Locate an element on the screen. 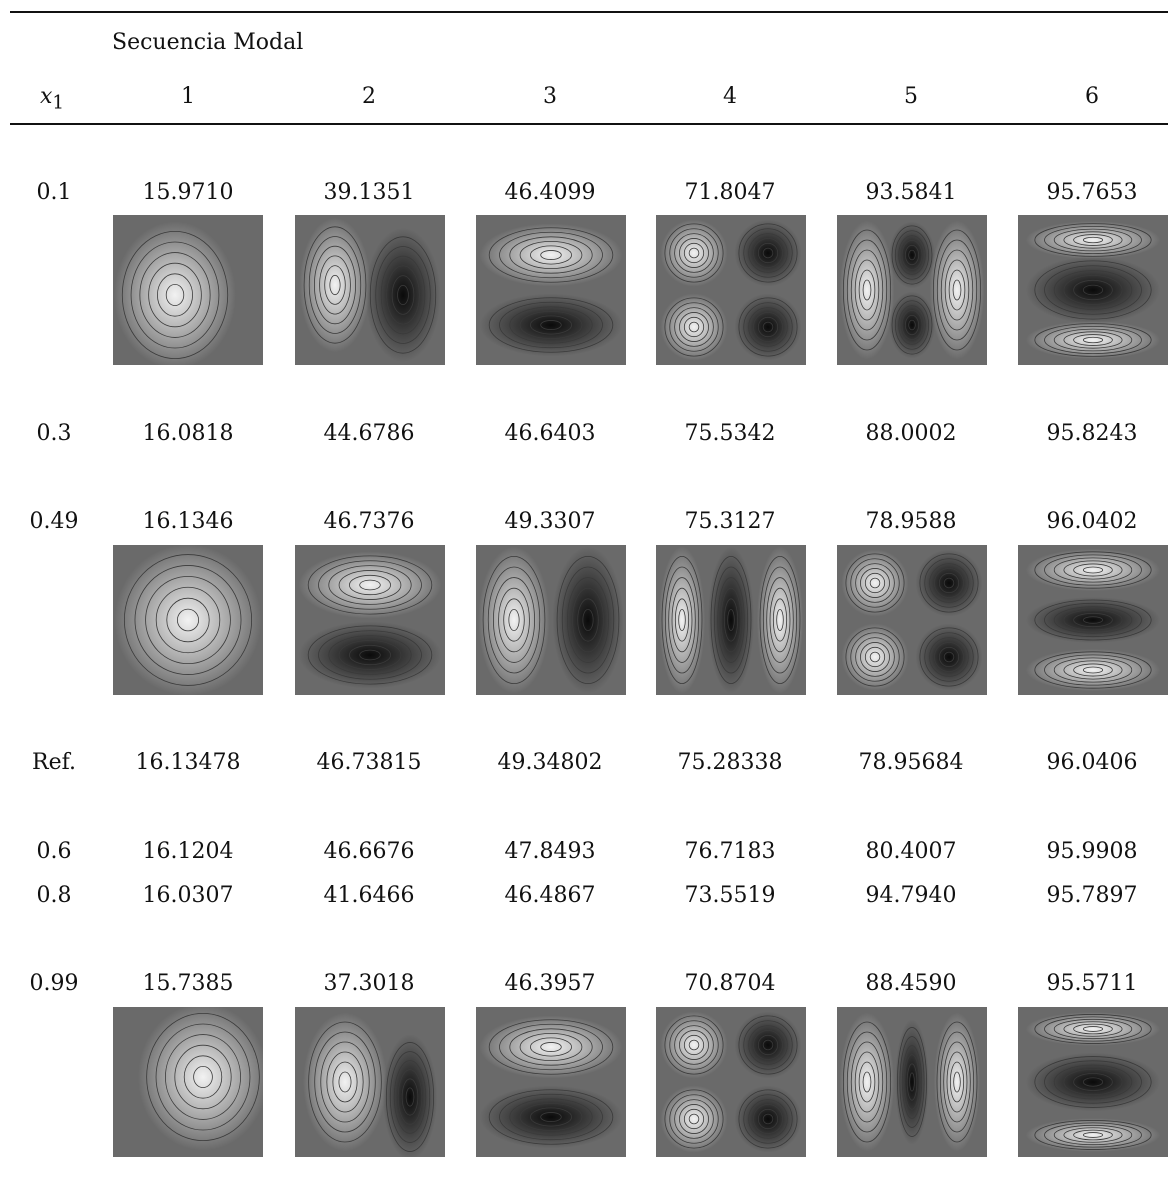 The height and width of the screenshot is (1193, 1168). table-cell: 15.9710 is located at coordinates (188, 192).